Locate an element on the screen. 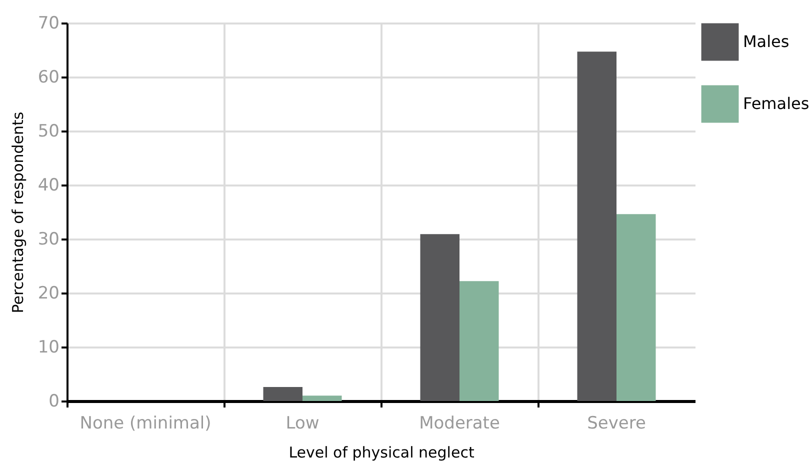  x-tick-label: Moderate is located at coordinates (459, 424).